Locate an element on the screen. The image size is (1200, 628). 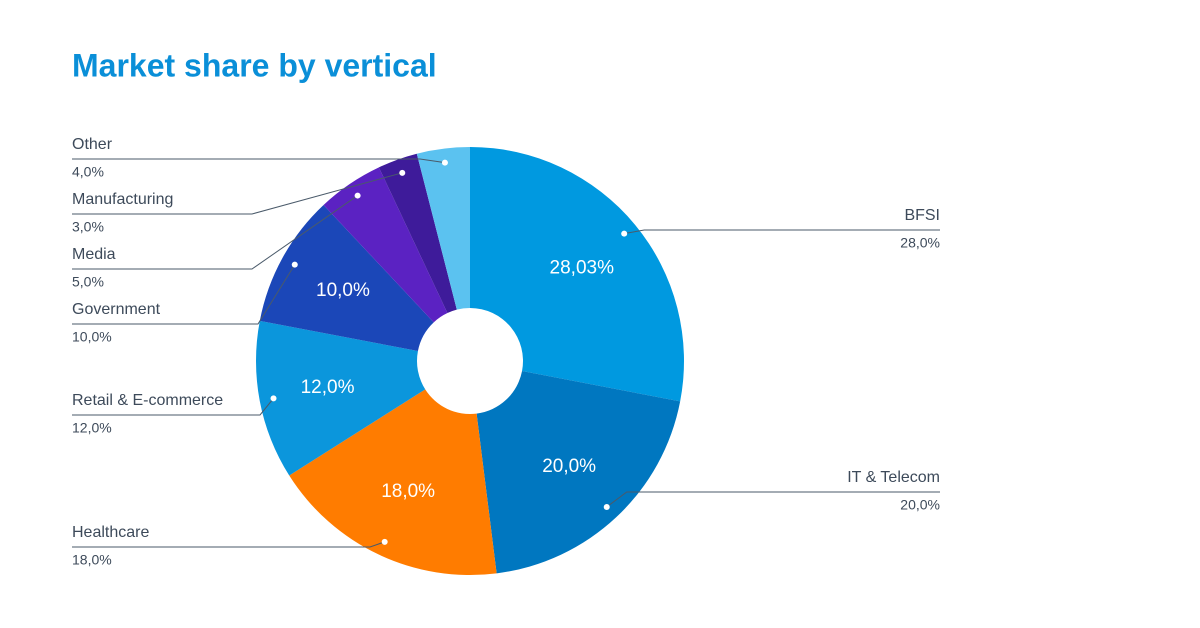
legend-value: 10,0% is located at coordinates (92, 337).